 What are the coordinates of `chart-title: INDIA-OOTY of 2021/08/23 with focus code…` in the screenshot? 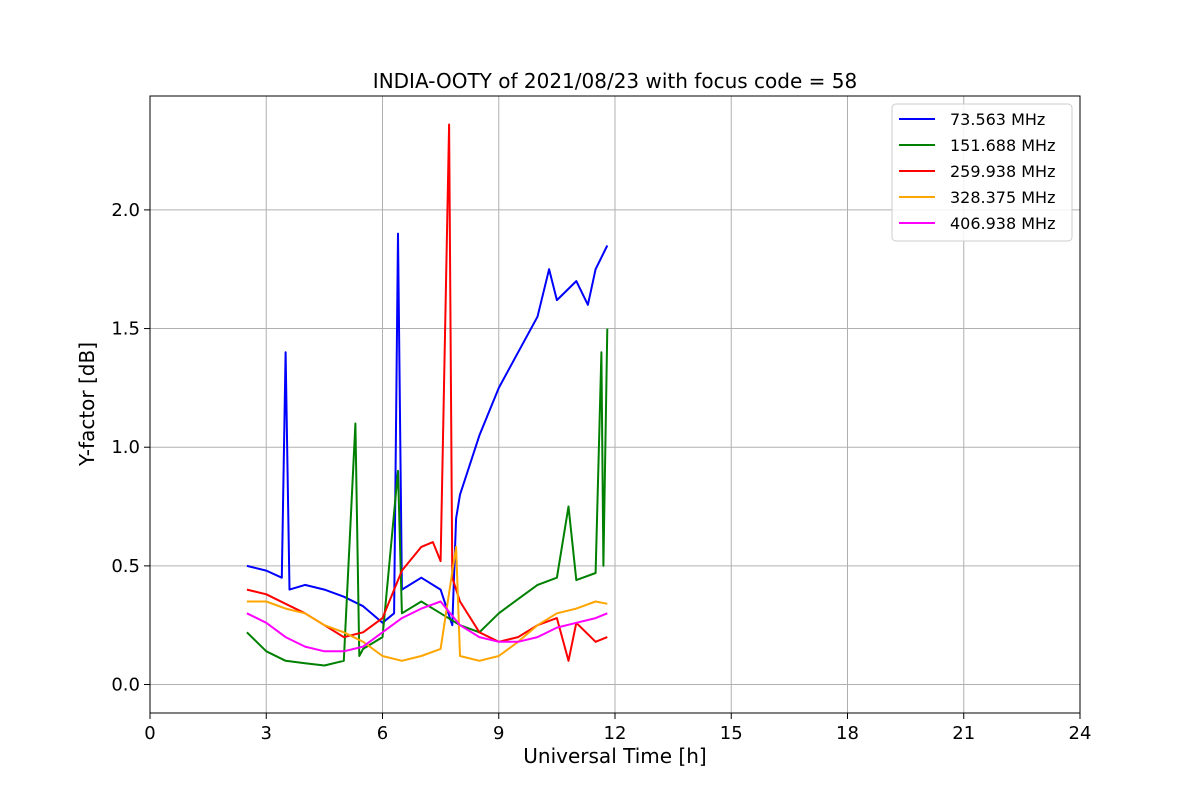 It's located at (615, 81).